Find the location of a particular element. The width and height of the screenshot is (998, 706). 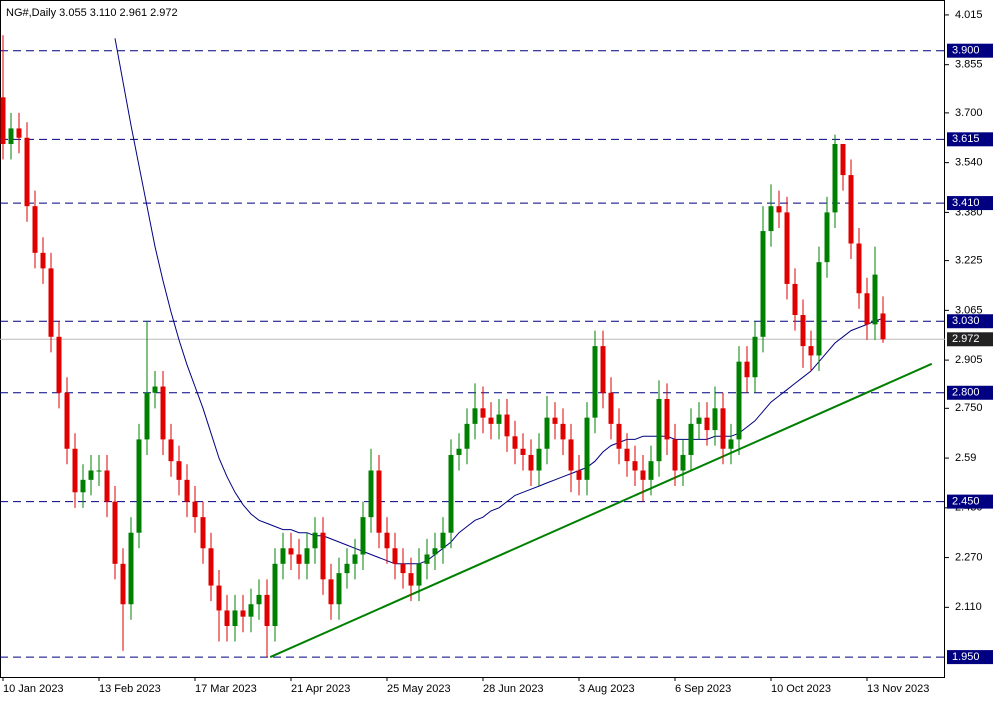

level-label: 3.615 is located at coordinates (966, 139).